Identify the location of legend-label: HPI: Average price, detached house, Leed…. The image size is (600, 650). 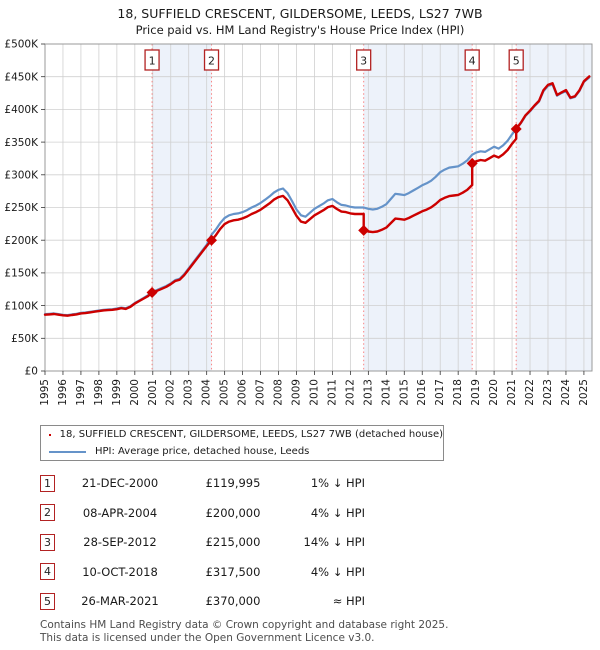
(202, 451).